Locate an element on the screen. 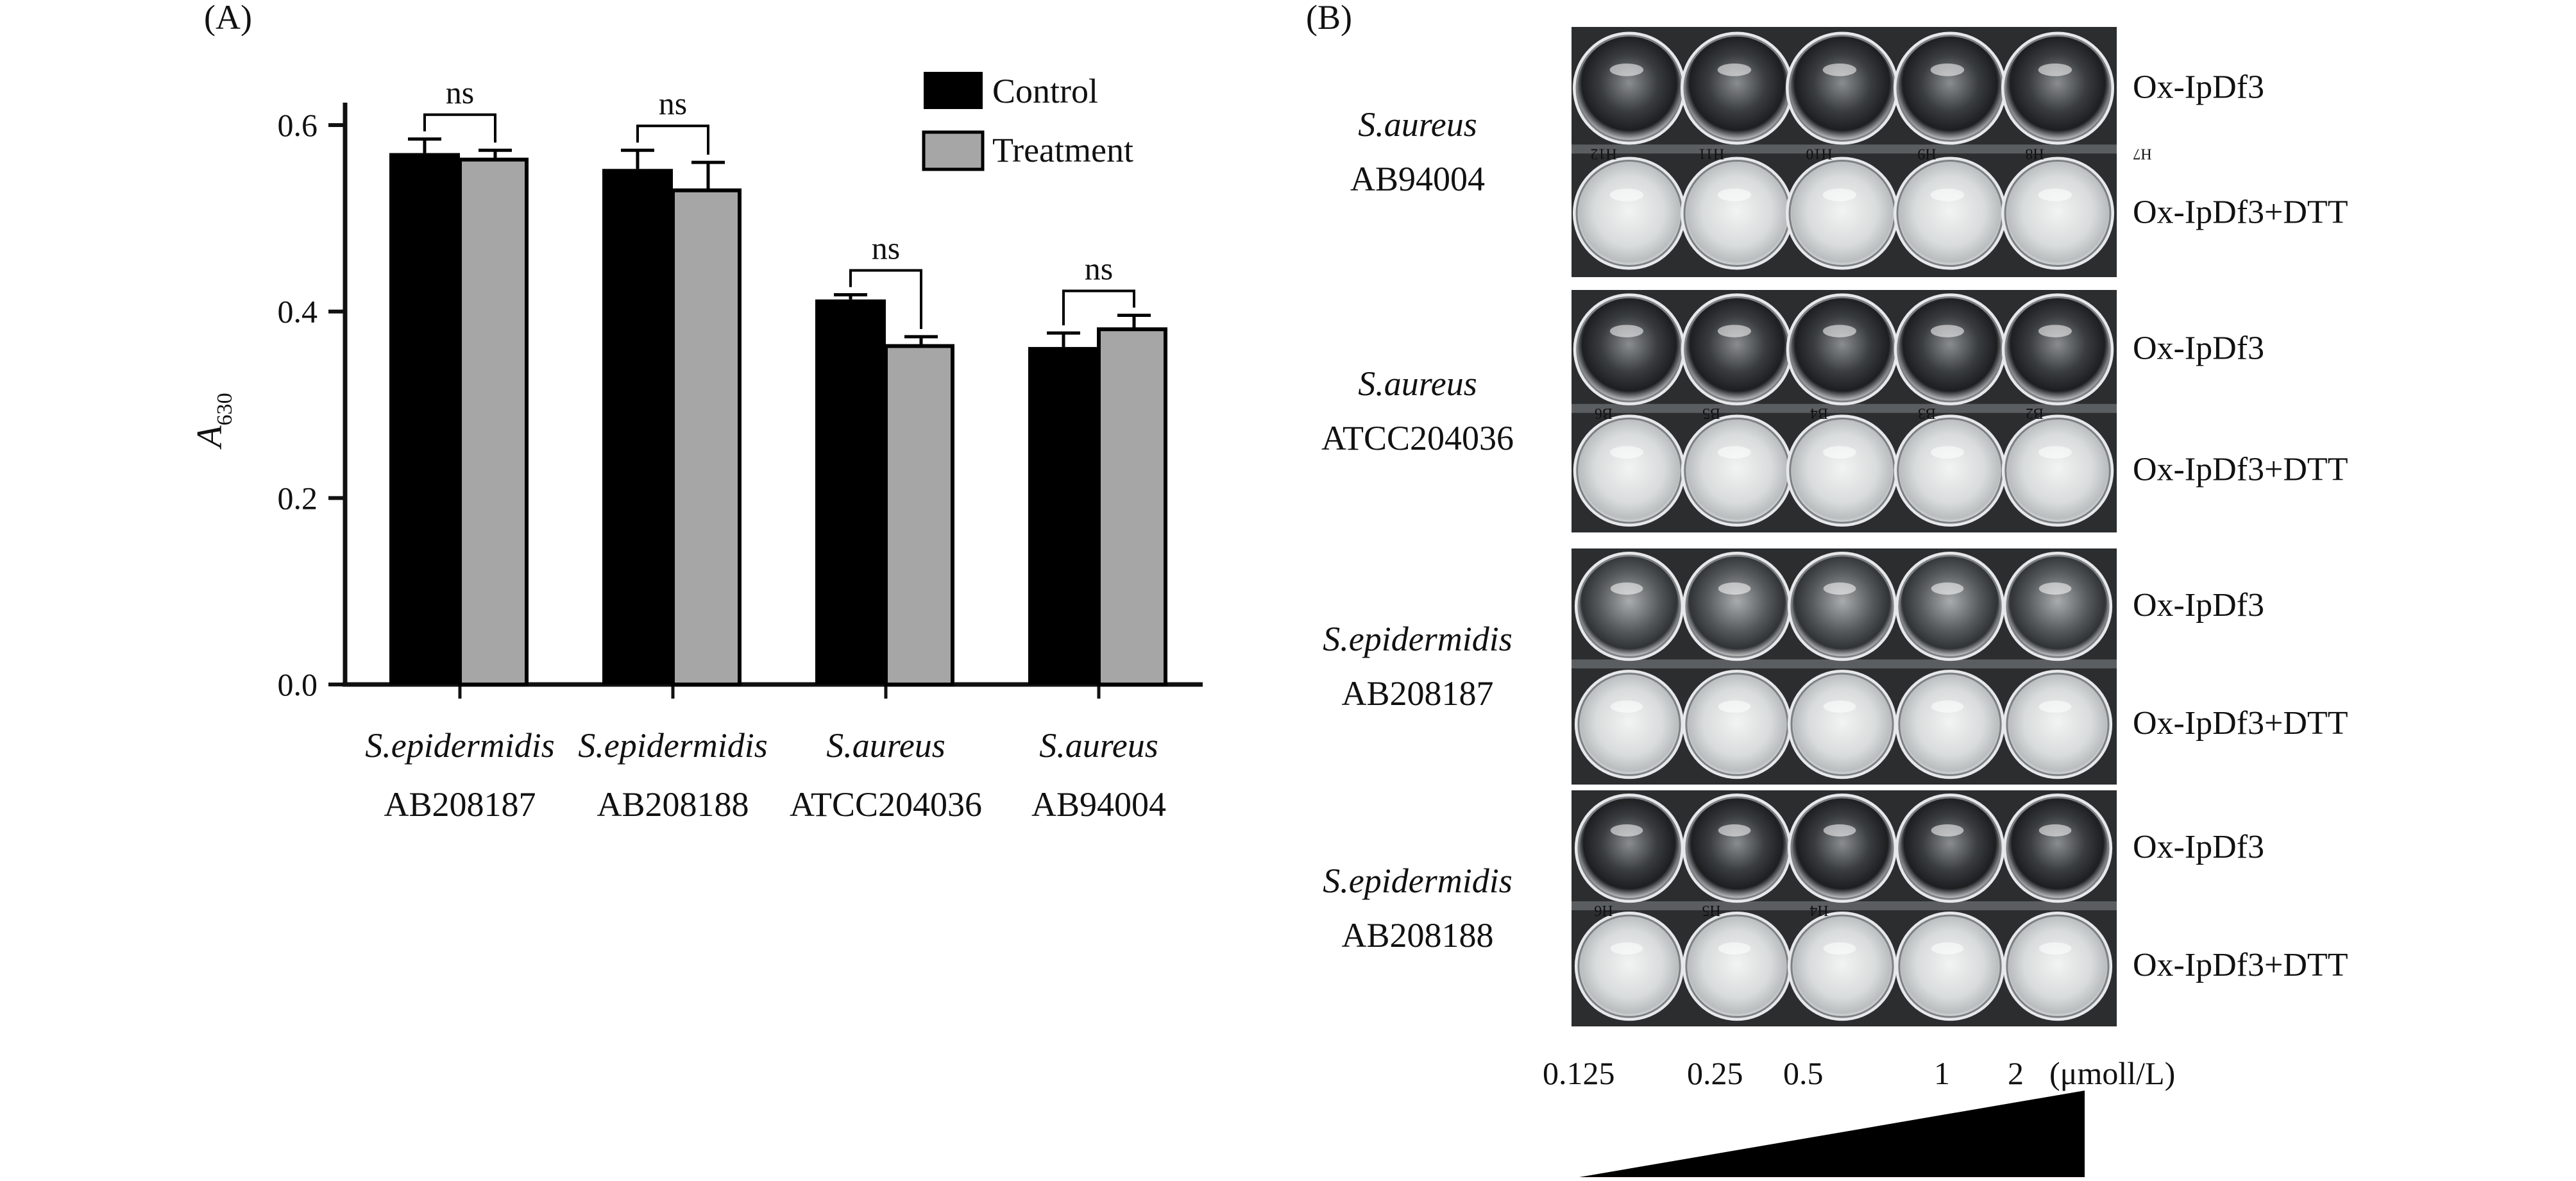  concentration-label: 0.5 is located at coordinates (1803, 1073).